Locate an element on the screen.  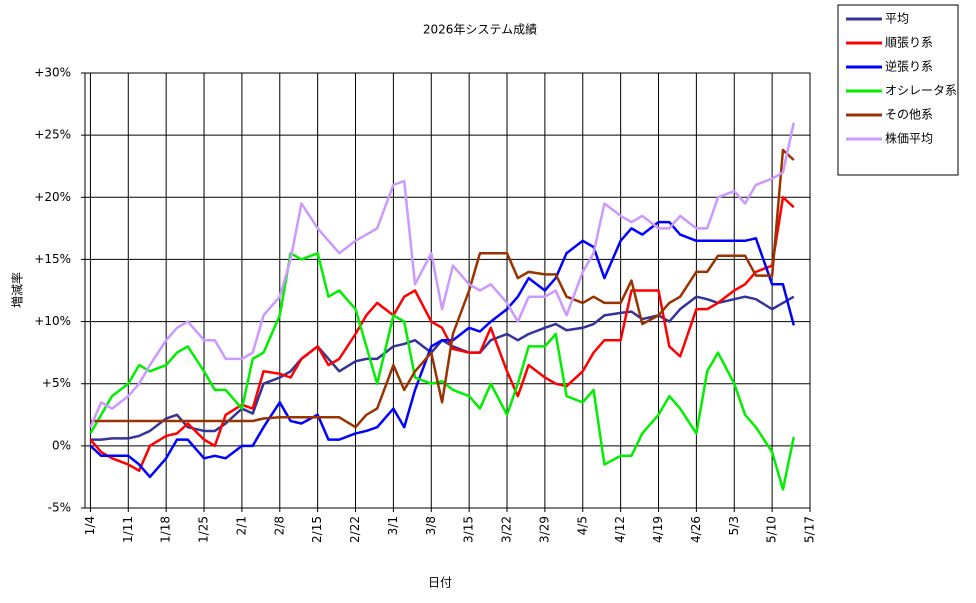
x-tick-label: 2/22 is located at coordinates (355, 529).